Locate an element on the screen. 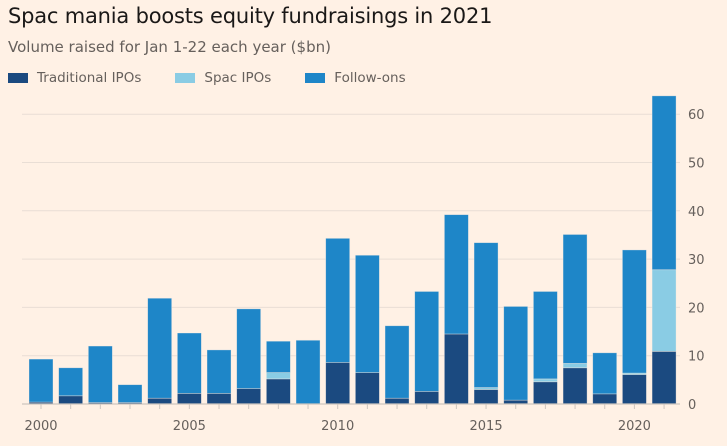 The width and height of the screenshot is (727, 446). x-tick-label: 2015 is located at coordinates (486, 426).